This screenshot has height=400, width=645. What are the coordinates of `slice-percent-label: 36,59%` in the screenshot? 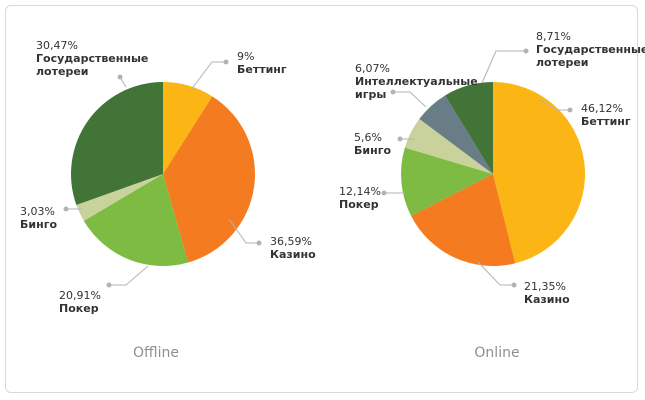 It's located at (291, 241).